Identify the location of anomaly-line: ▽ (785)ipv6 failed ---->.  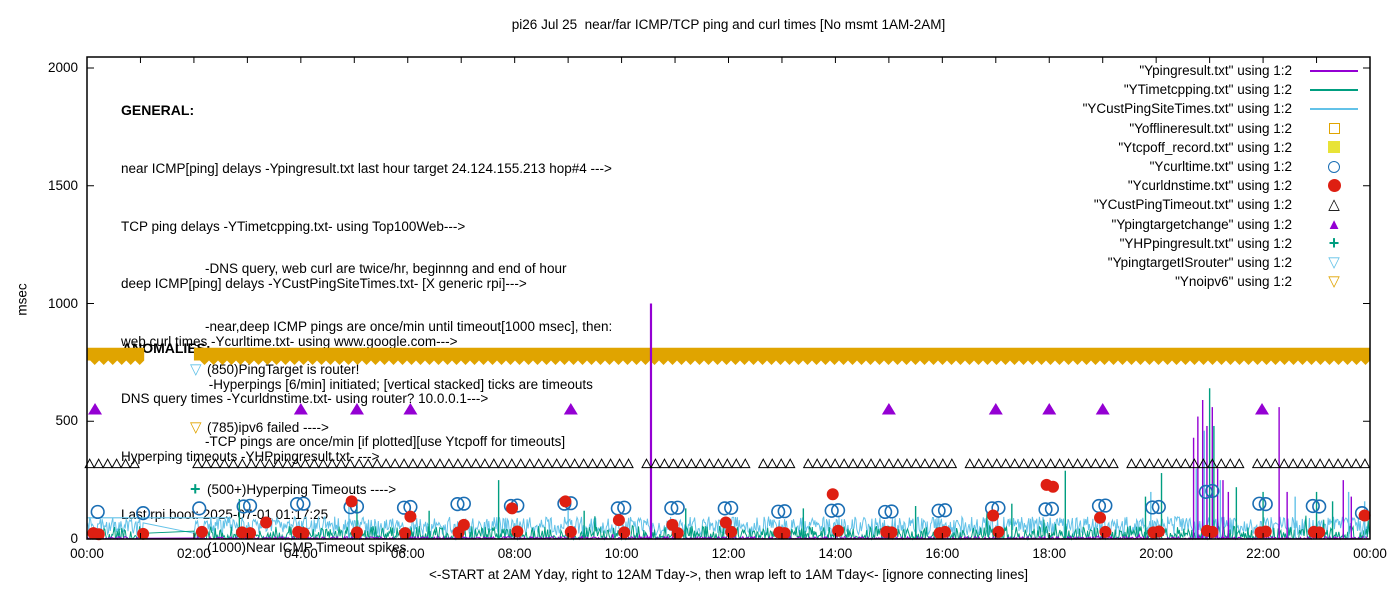
(298, 428).